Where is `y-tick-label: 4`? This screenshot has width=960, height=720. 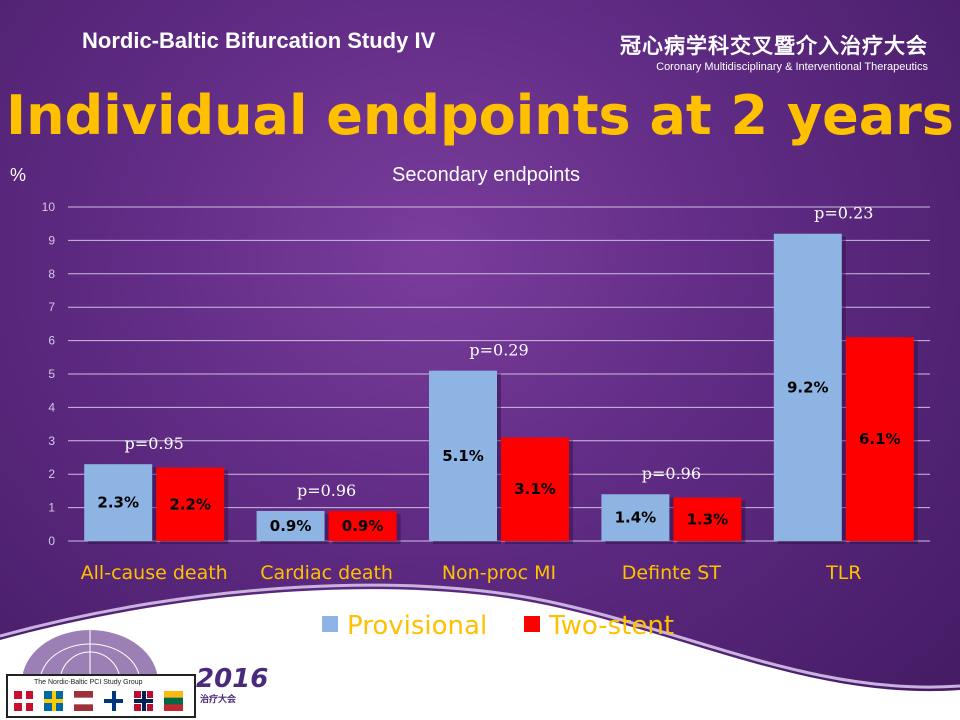
y-tick-label: 4 is located at coordinates (51, 407).